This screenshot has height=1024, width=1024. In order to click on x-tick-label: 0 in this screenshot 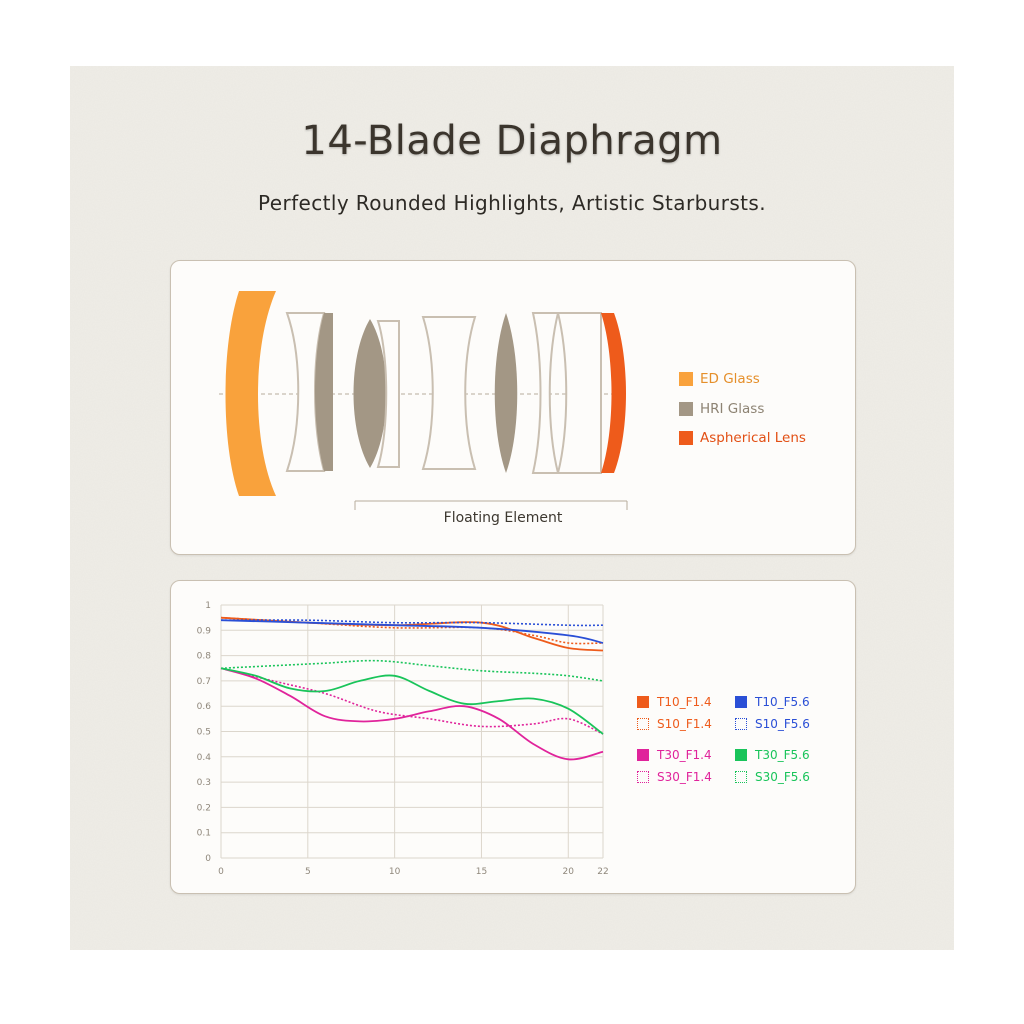, I will do `click(221, 872)`.